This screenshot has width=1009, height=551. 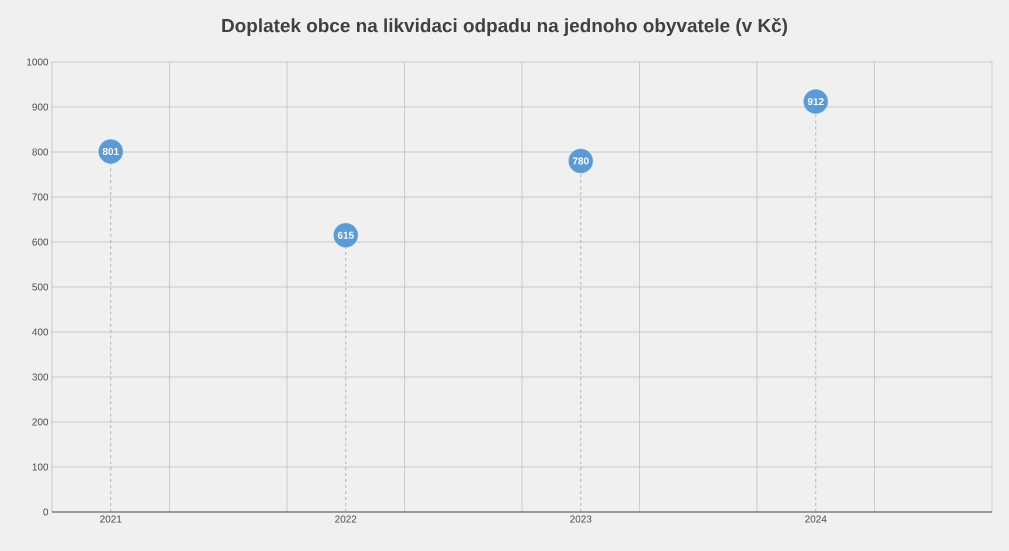 I want to click on y-tick-label: 500, so click(x=40, y=287).